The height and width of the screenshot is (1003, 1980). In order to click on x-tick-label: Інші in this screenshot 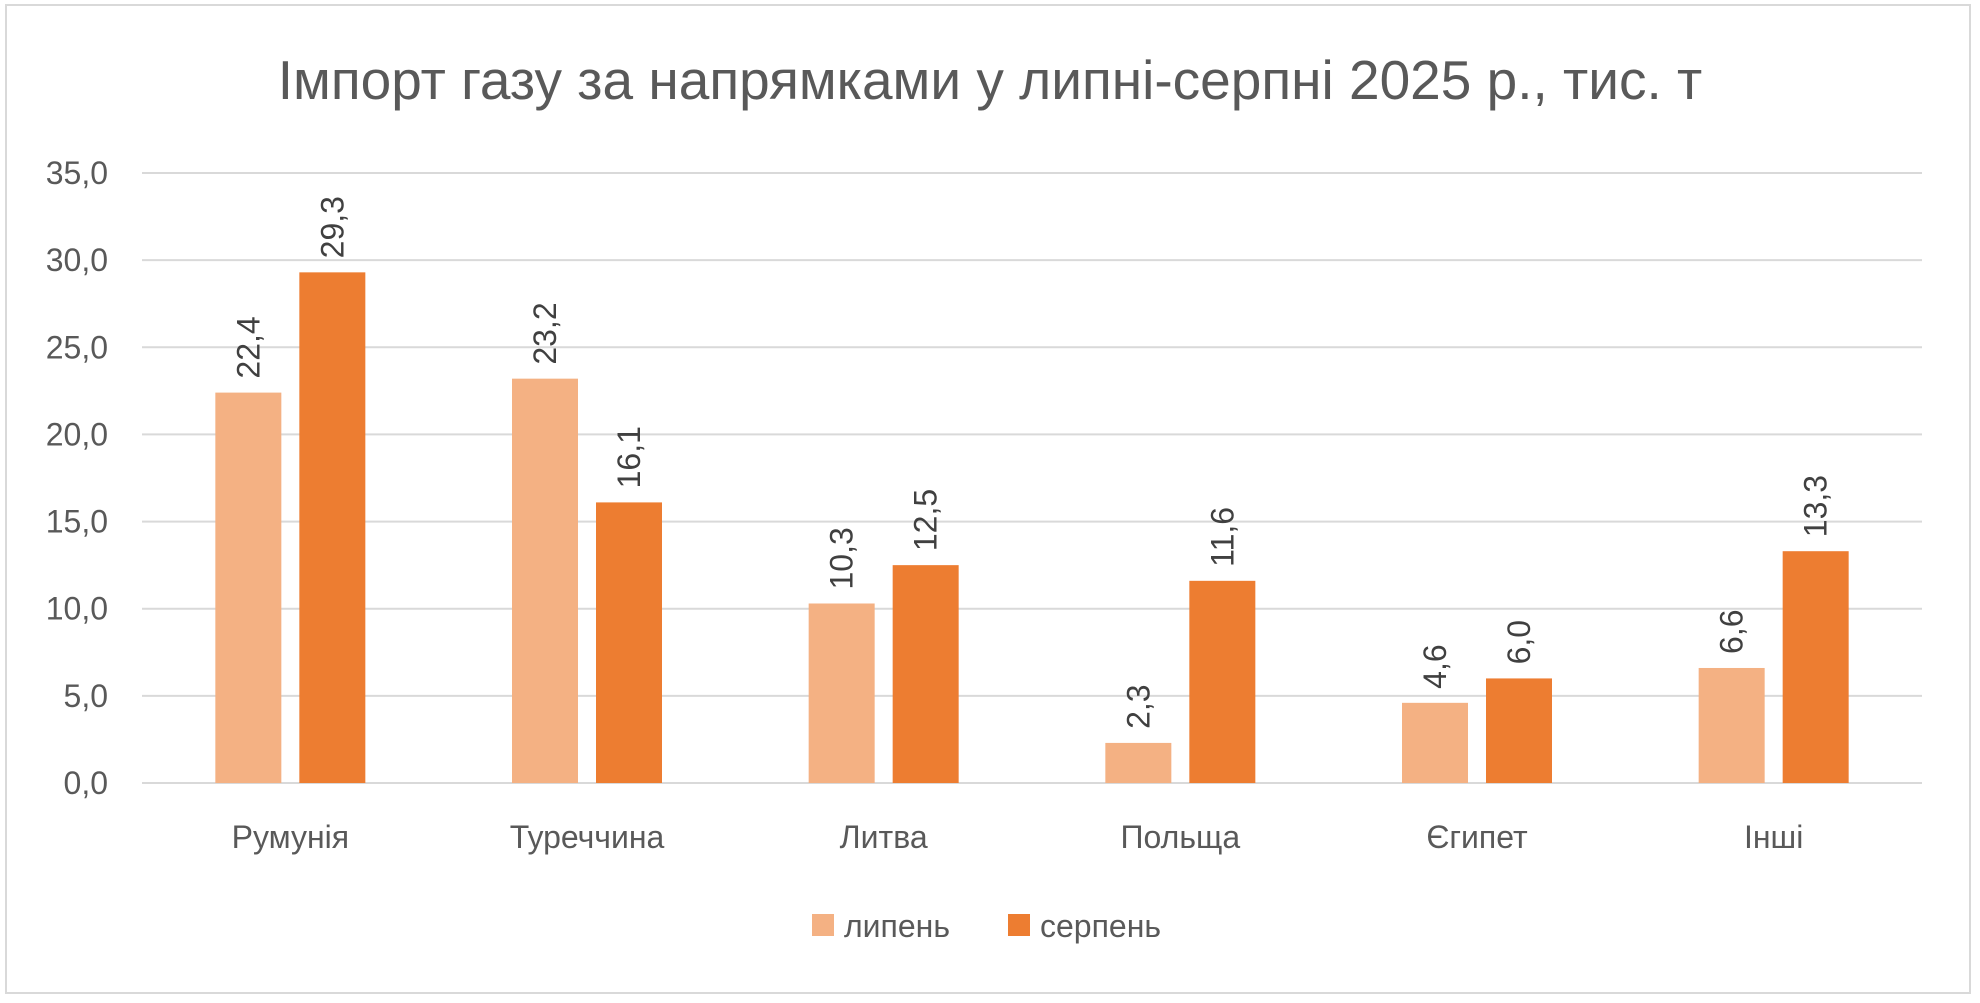, I will do `click(1773, 837)`.